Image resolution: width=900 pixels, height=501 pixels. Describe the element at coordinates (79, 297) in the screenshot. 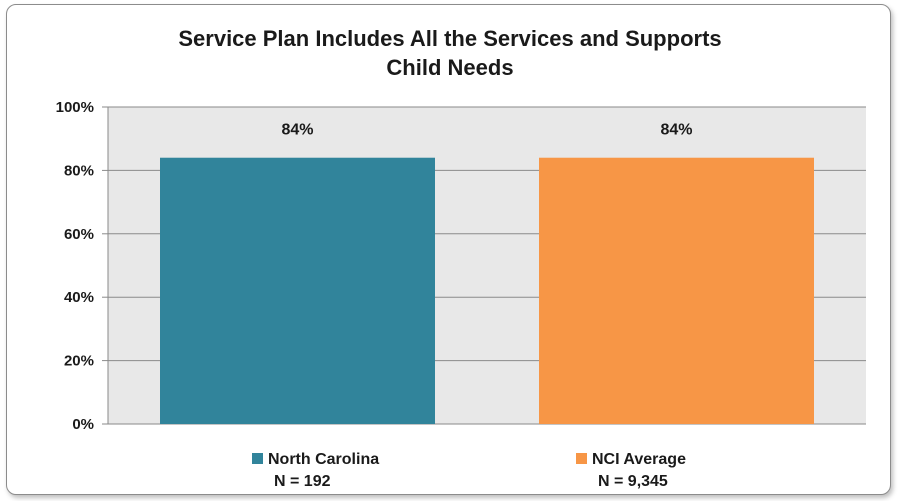

I see `y-tick-label: 40%` at that location.